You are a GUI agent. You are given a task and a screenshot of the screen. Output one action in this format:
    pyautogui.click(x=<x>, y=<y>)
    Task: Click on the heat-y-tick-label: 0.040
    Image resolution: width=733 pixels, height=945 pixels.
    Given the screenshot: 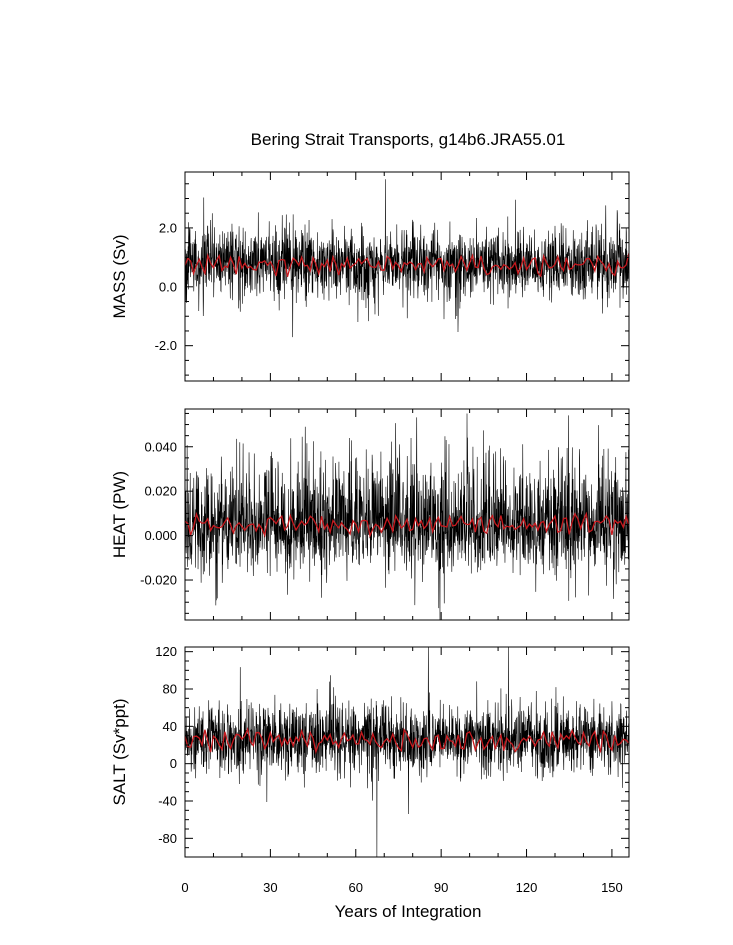 What is the action you would take?
    pyautogui.click(x=160, y=446)
    